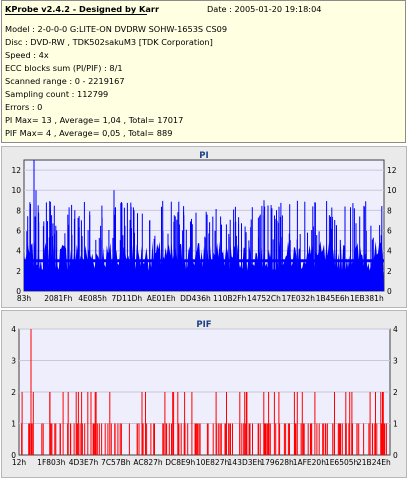 This screenshot has height=480, width=409. I want to click on pif-xtick-label: DC8E9h, so click(180, 462).